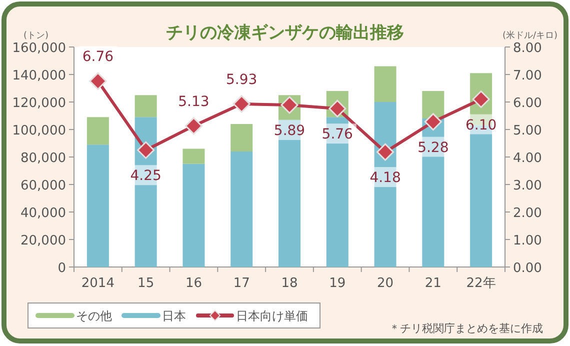 This screenshot has width=570, height=346. Describe the element at coordinates (242, 80) in the screenshot. I see `data-label: 5.93` at that location.